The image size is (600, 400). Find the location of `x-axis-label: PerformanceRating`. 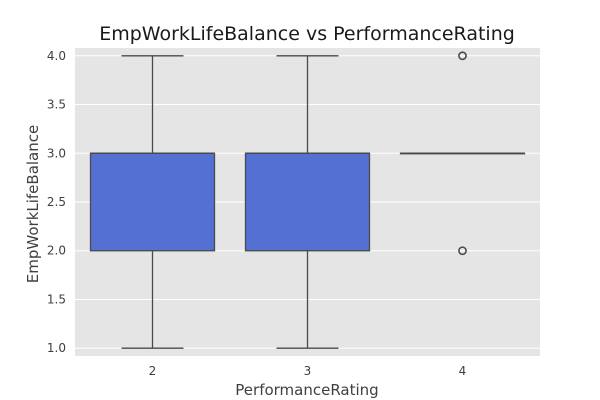

x-axis-label: PerformanceRating is located at coordinates (306, 390).